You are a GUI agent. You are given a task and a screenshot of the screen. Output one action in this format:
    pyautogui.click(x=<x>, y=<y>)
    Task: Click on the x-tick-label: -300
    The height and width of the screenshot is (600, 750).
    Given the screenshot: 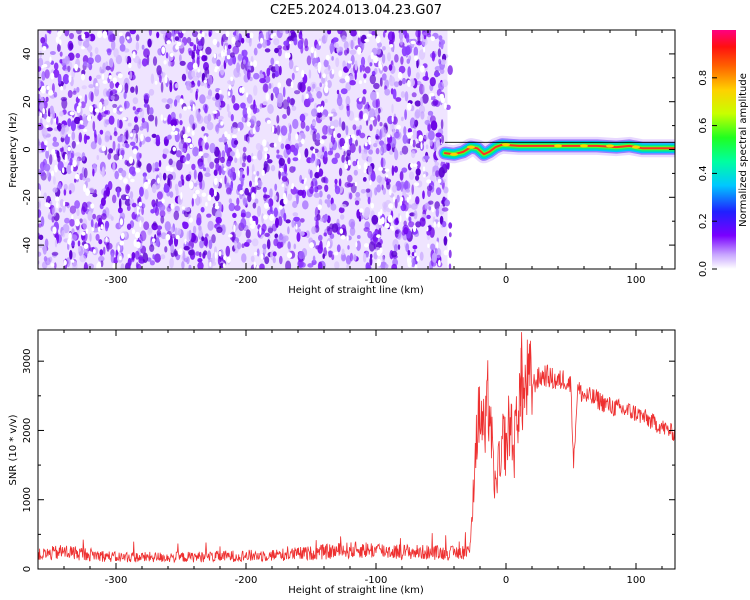 What is the action you would take?
    pyautogui.click(x=116, y=280)
    